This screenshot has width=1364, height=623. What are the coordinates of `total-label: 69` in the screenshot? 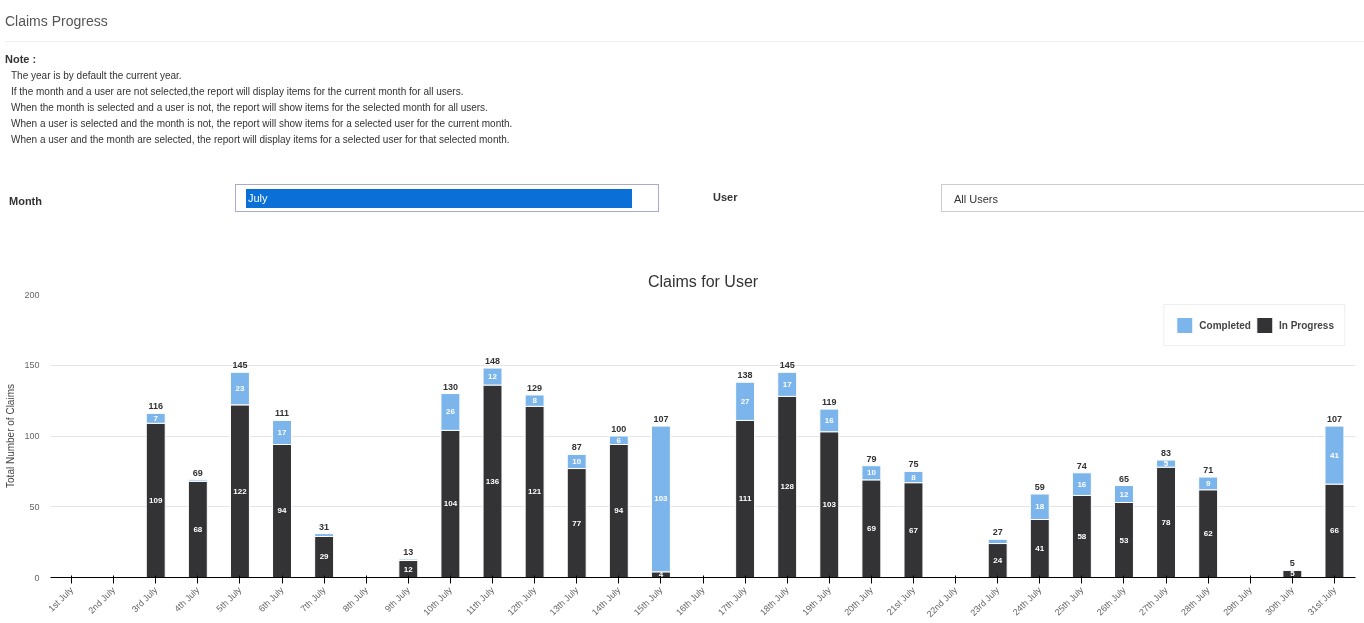 It's located at (197, 472).